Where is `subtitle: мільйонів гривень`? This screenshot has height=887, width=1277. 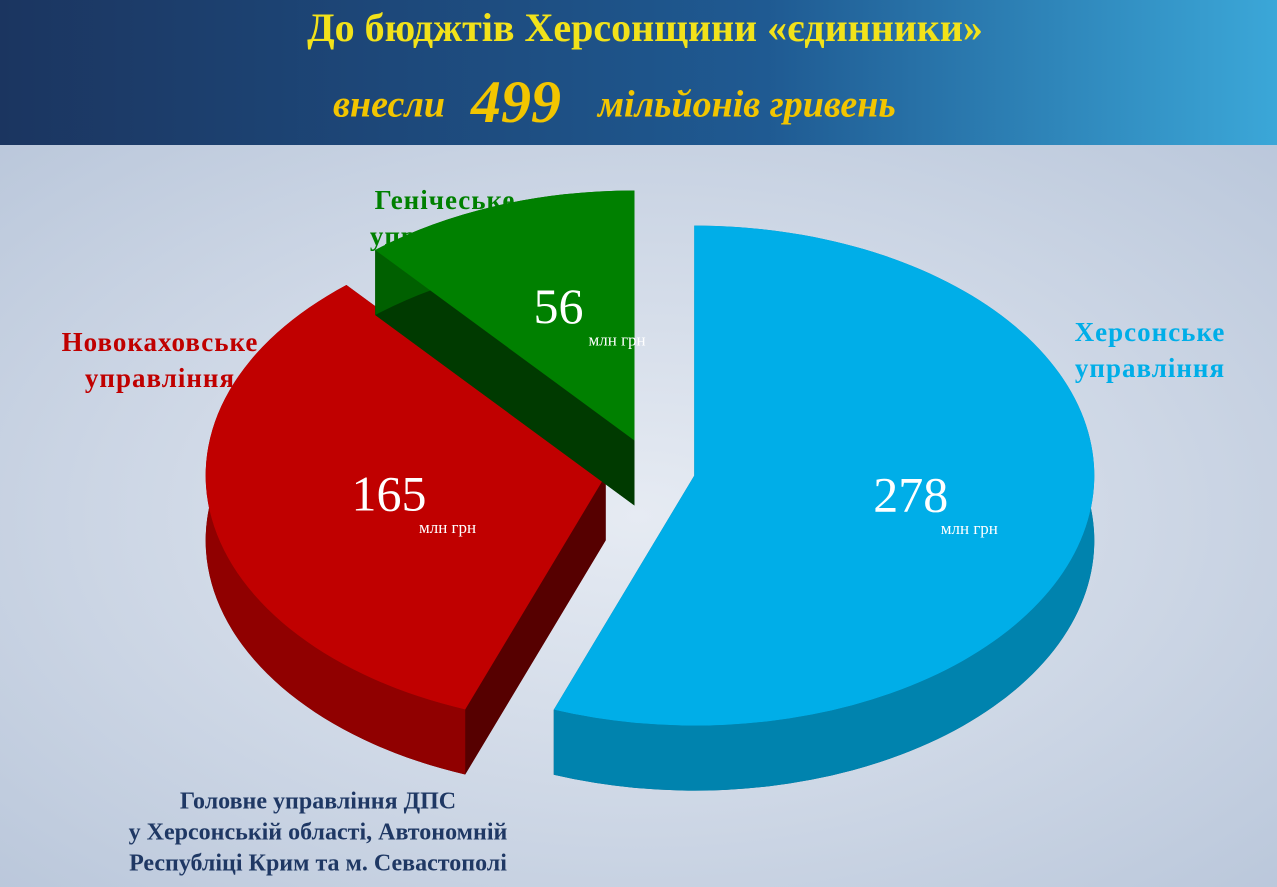
subtitle: мільйонів гривень is located at coordinates (746, 105).